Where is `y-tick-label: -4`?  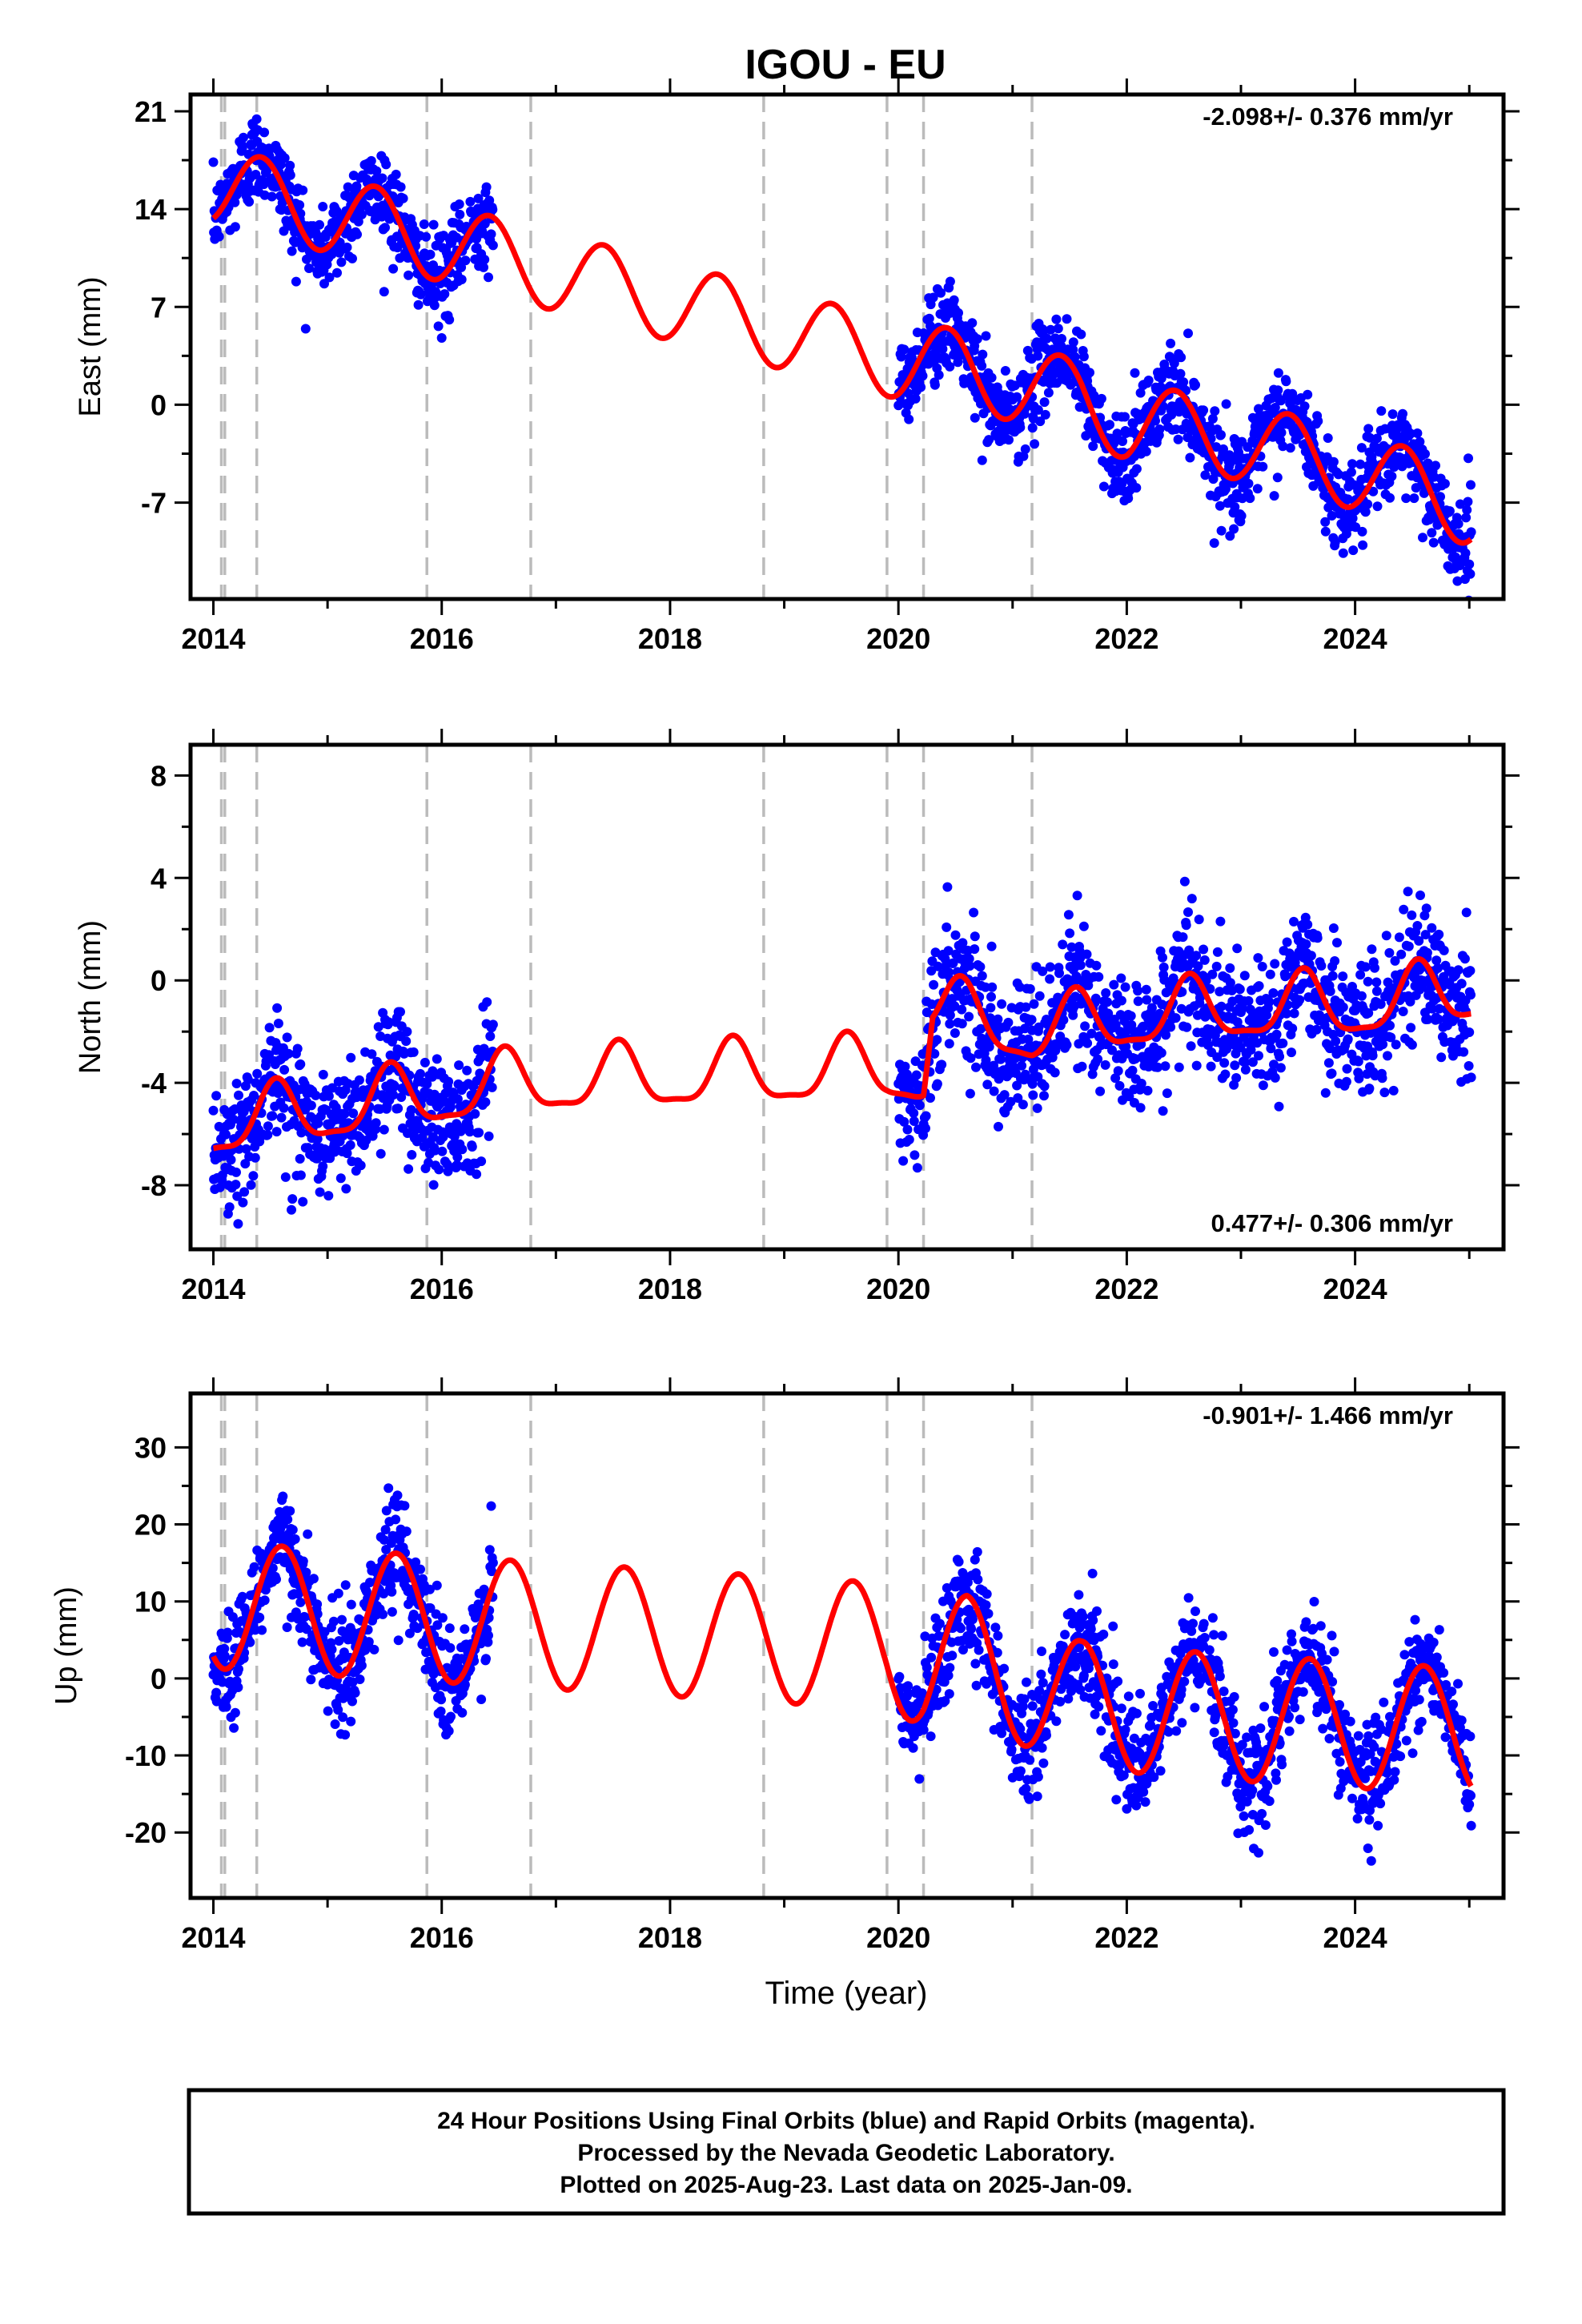 y-tick-label: -4 is located at coordinates (154, 1083).